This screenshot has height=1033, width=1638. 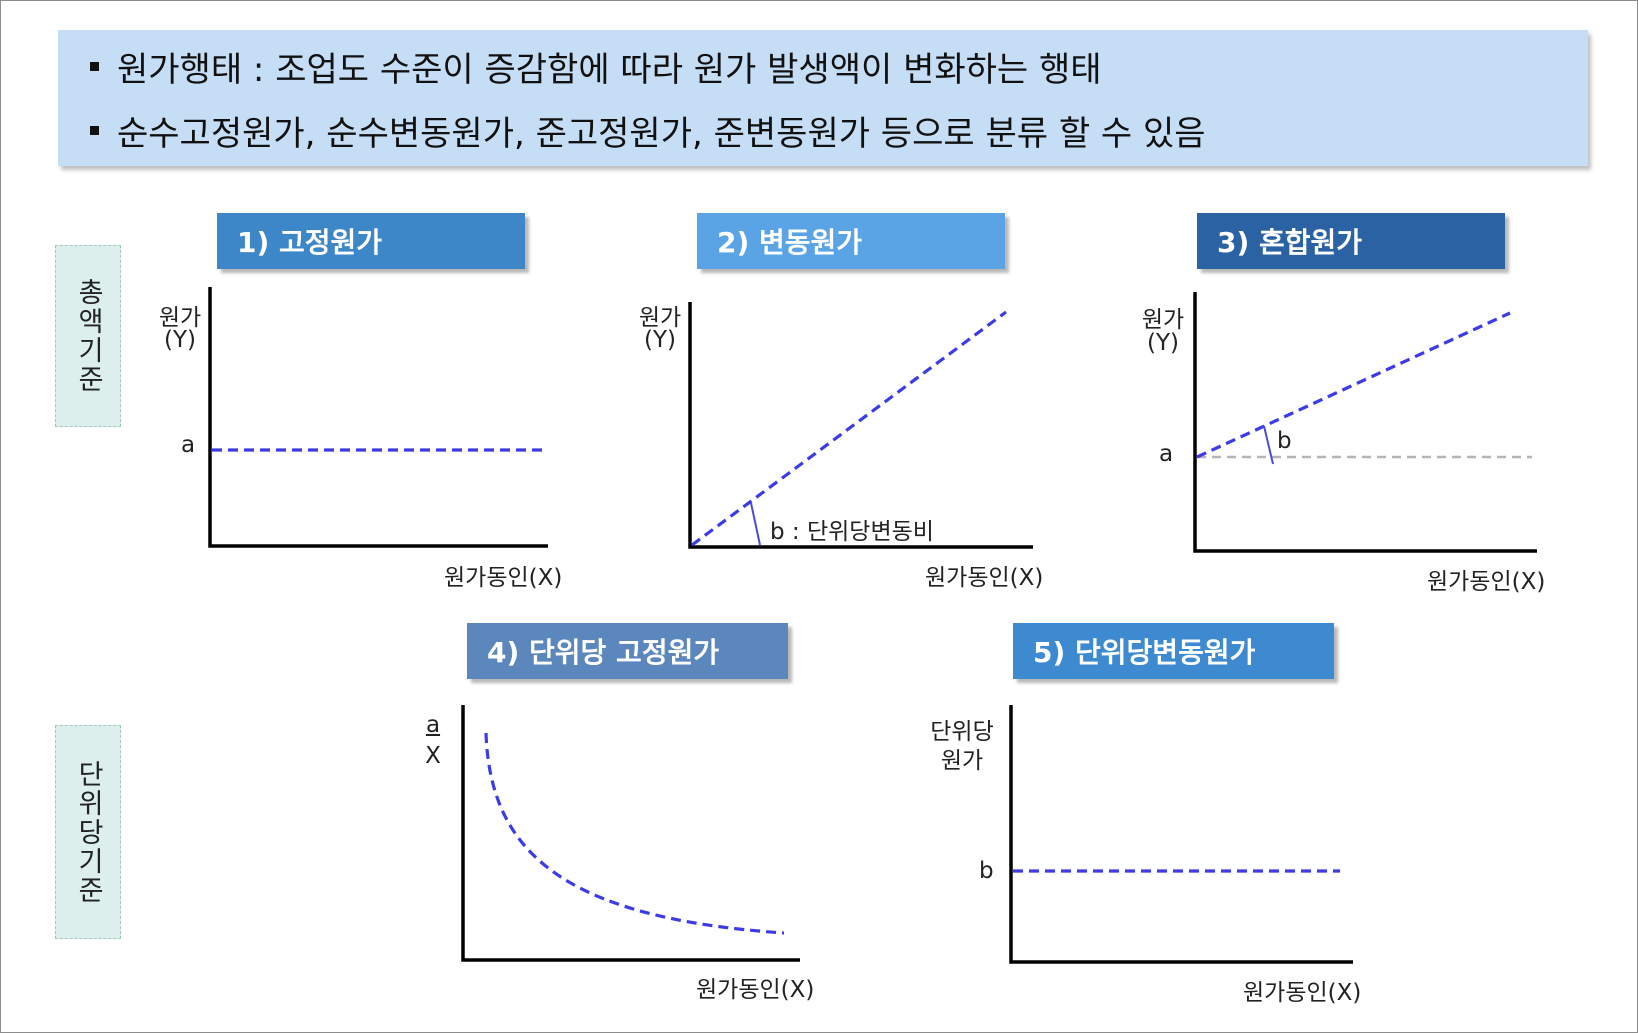 I want to click on title-unit-variable-cost: 5) 단위당변동원가, so click(x=1173, y=651).